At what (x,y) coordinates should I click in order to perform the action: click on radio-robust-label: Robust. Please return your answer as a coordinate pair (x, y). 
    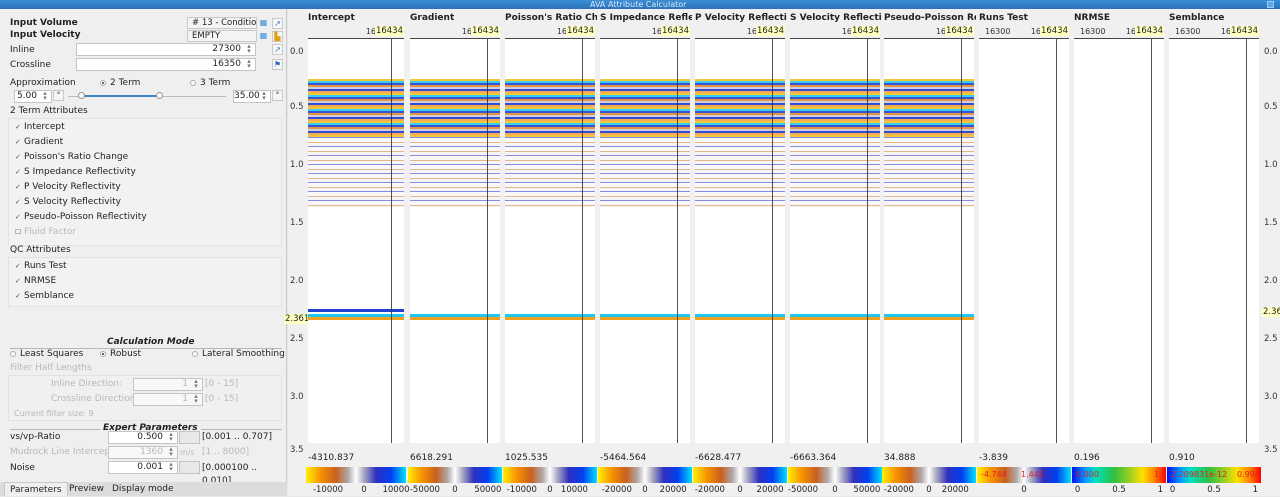
    Looking at the image, I should click on (125, 354).